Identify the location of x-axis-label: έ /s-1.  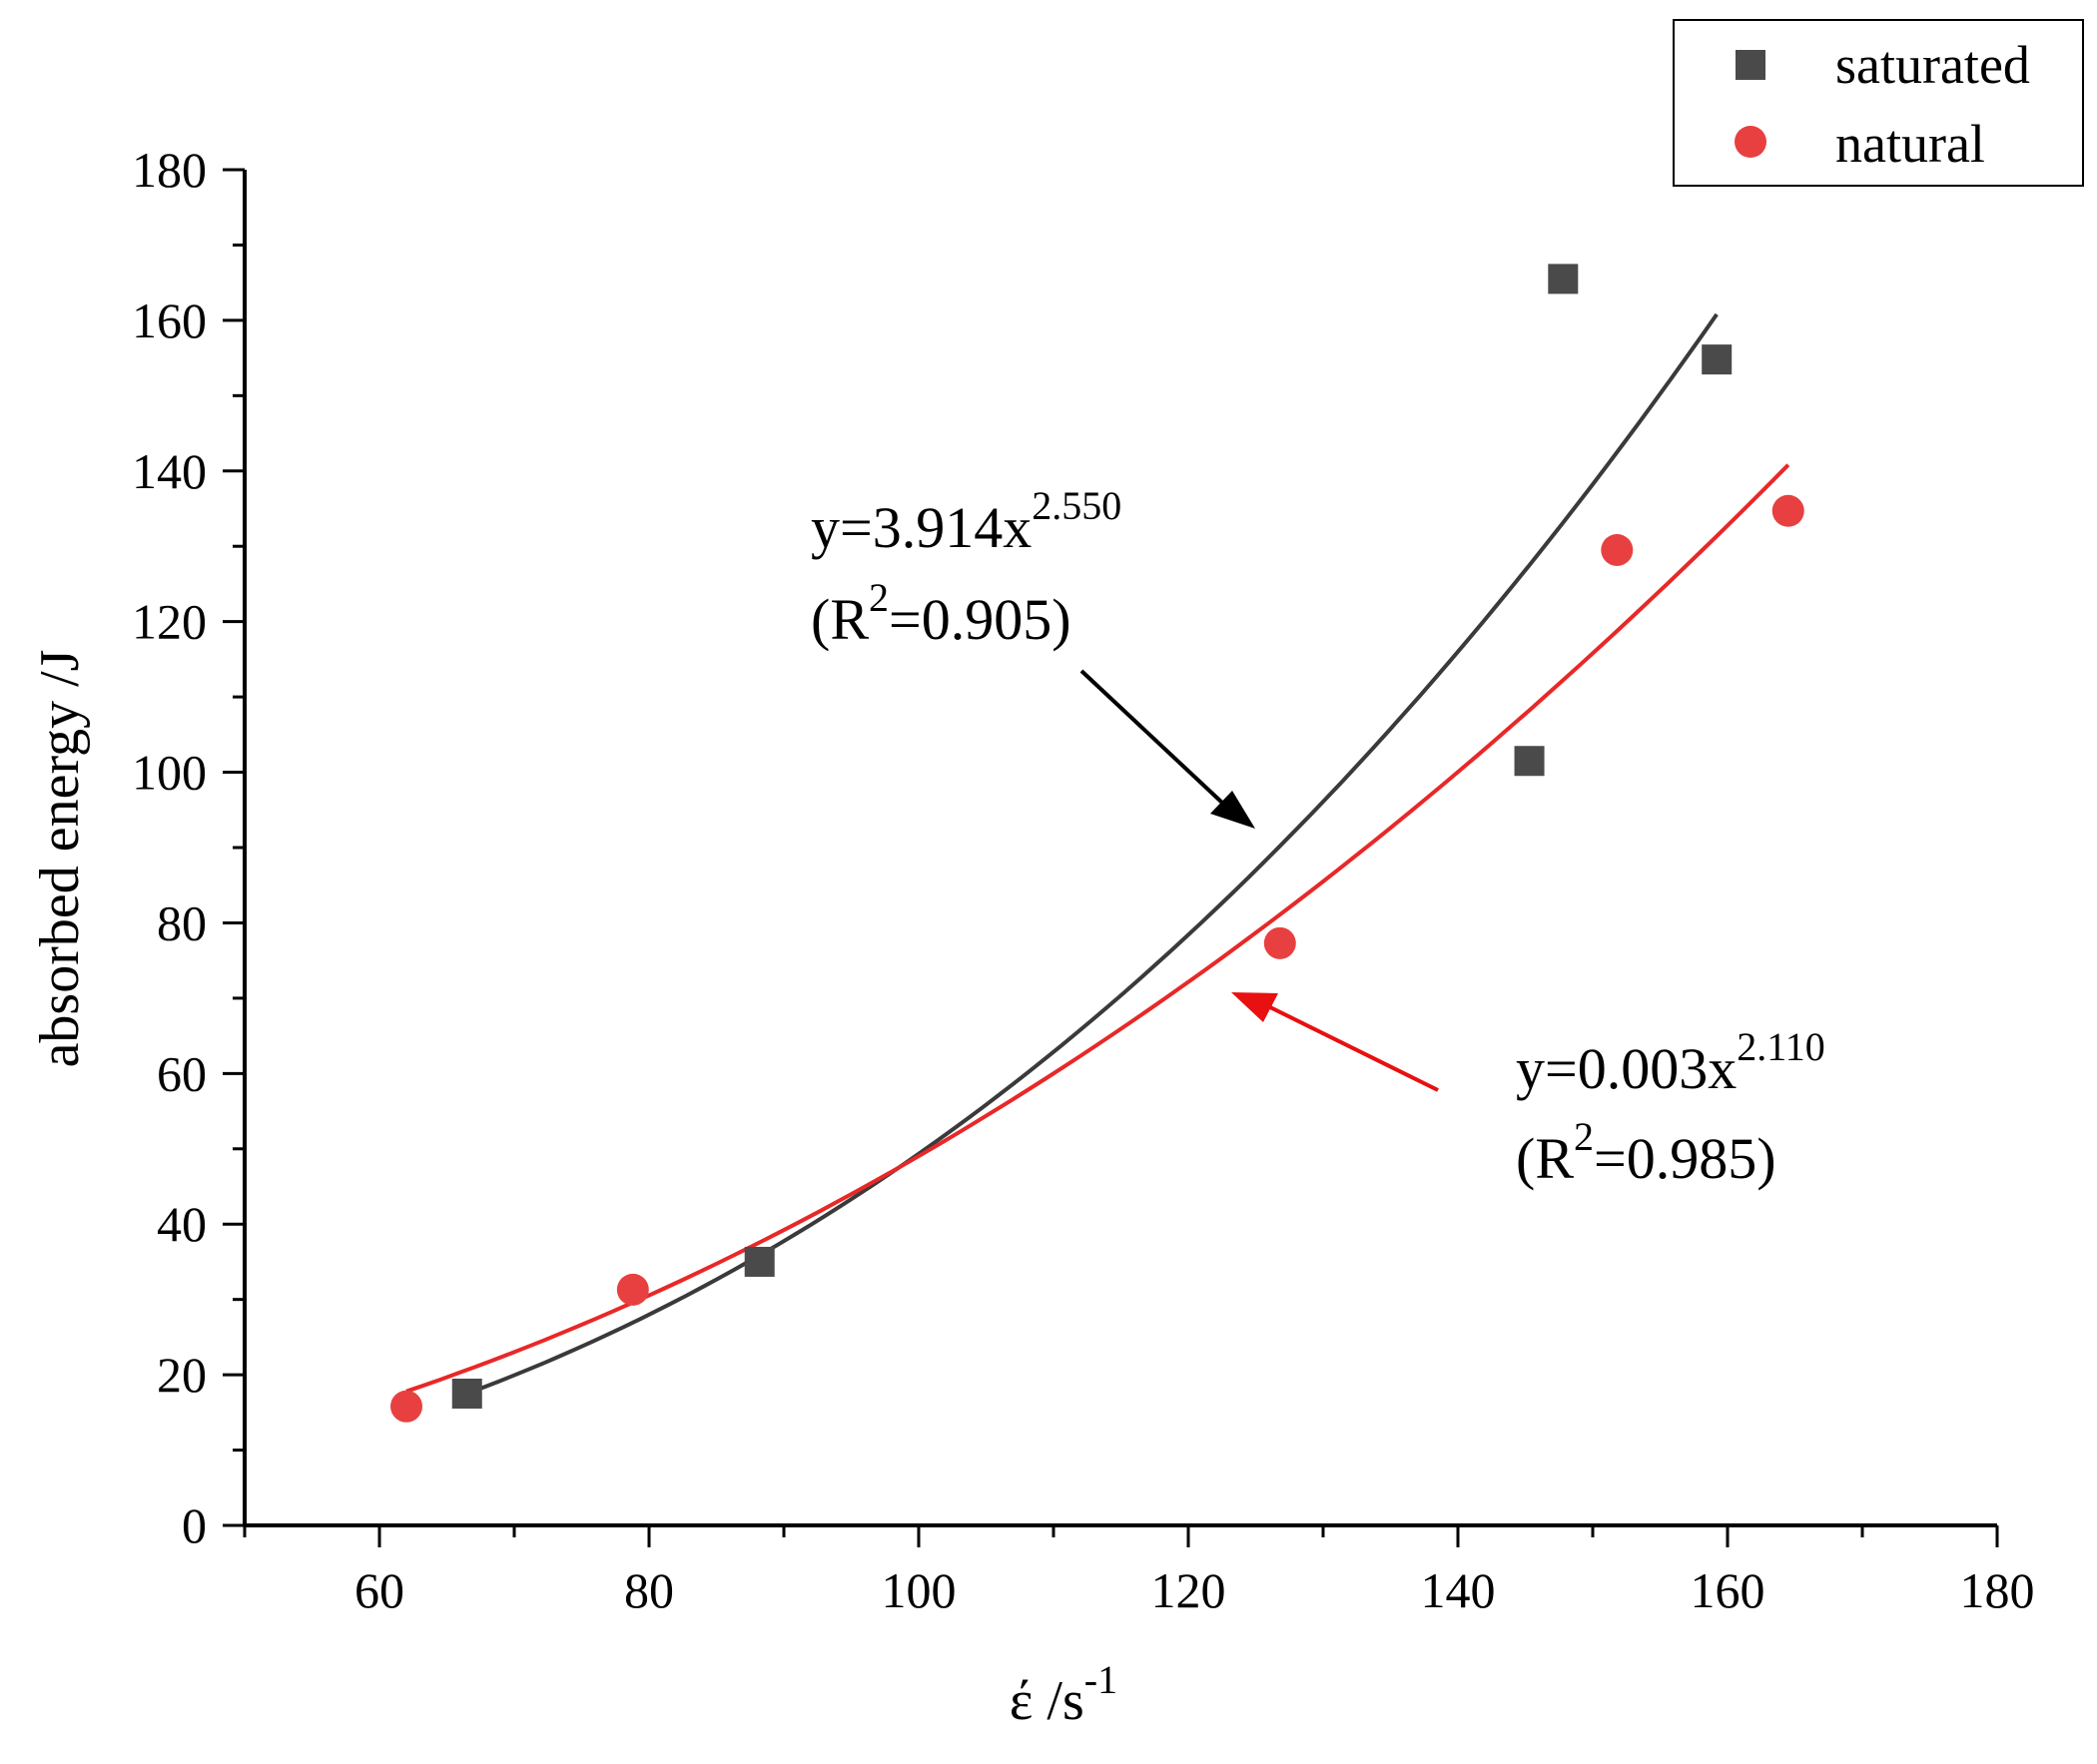
(1063, 1694).